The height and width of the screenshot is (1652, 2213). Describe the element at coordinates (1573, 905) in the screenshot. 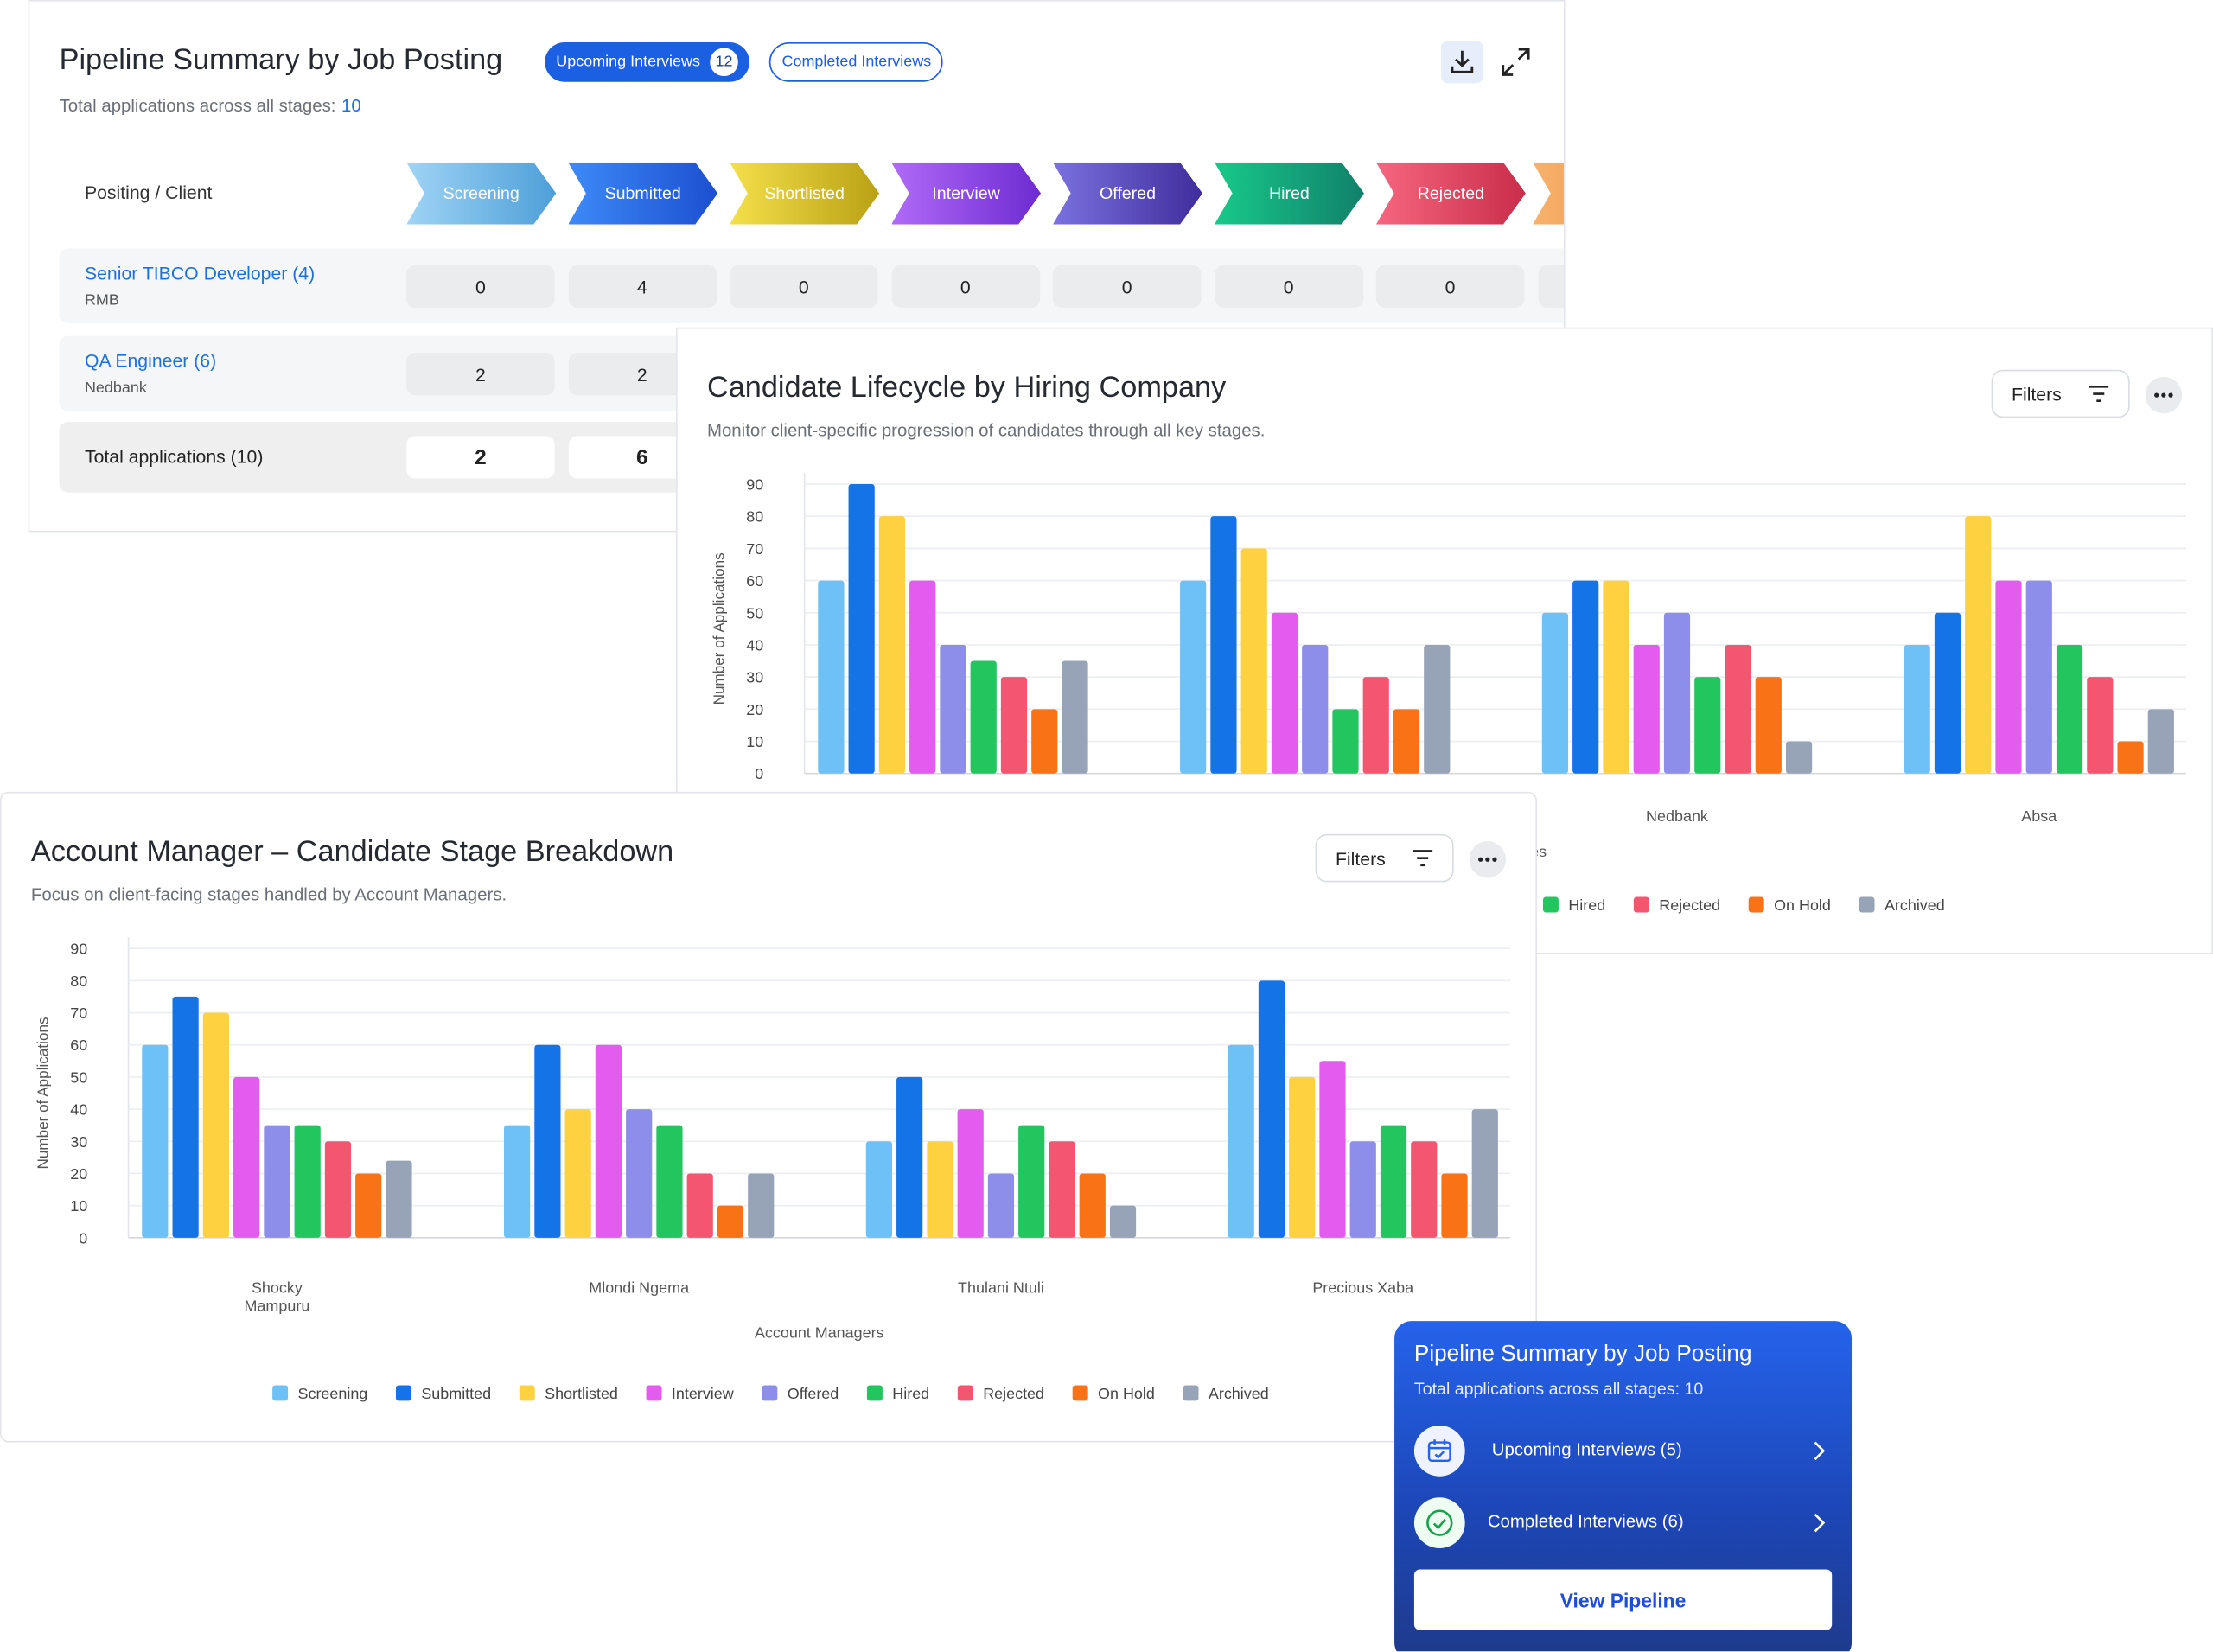

I see `legend-item: Hired` at that location.